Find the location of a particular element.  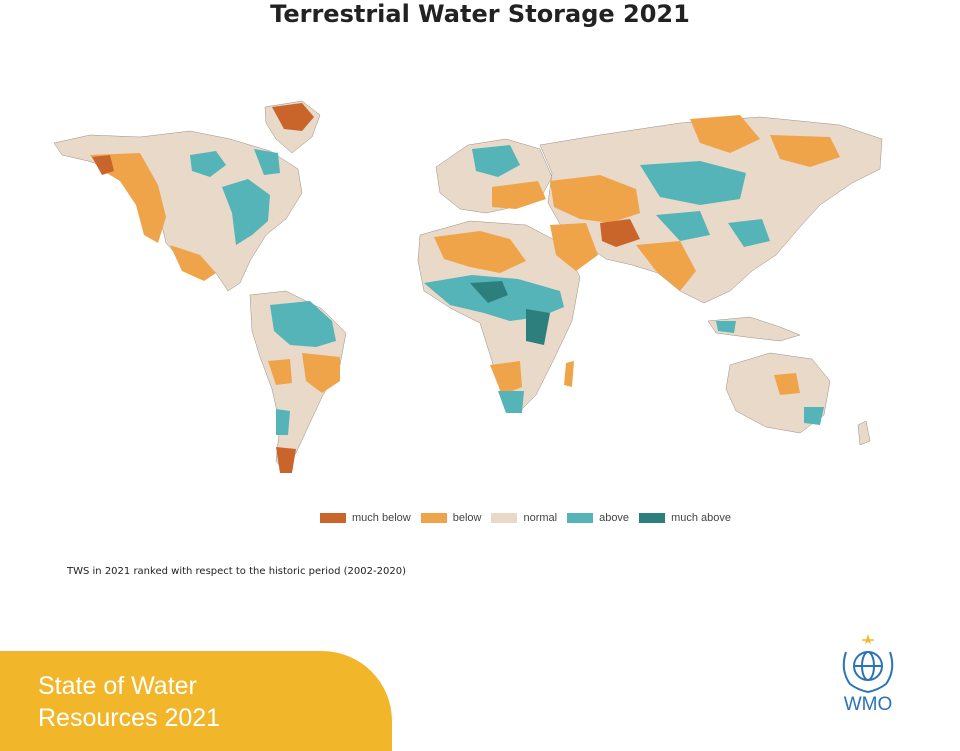

legend-label-much-above: much above is located at coordinates (701, 518).